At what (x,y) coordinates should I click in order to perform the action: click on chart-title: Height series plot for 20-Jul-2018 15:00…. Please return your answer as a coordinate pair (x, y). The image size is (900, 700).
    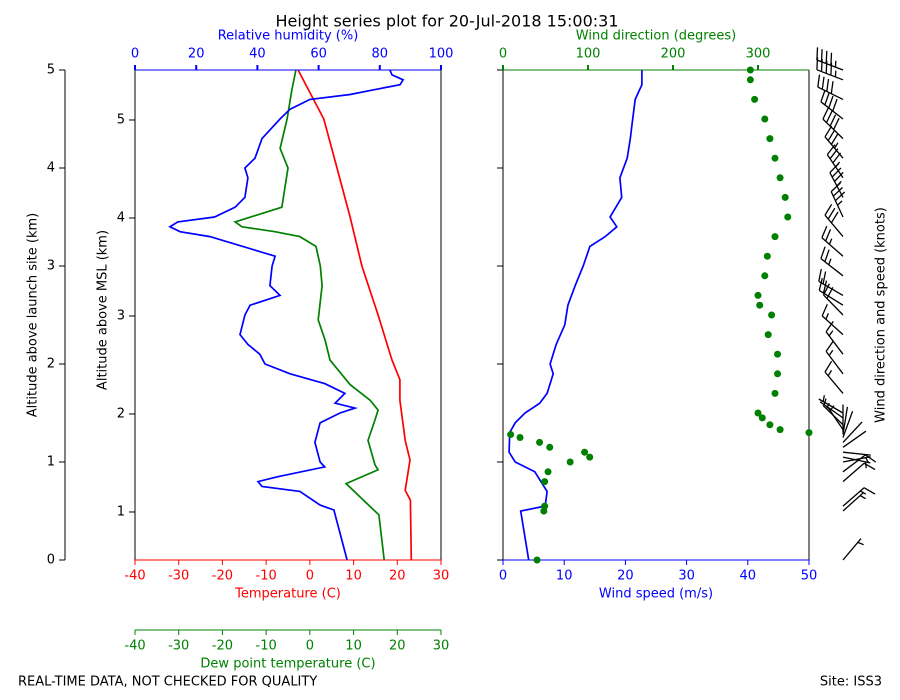
    Looking at the image, I should click on (446, 21).